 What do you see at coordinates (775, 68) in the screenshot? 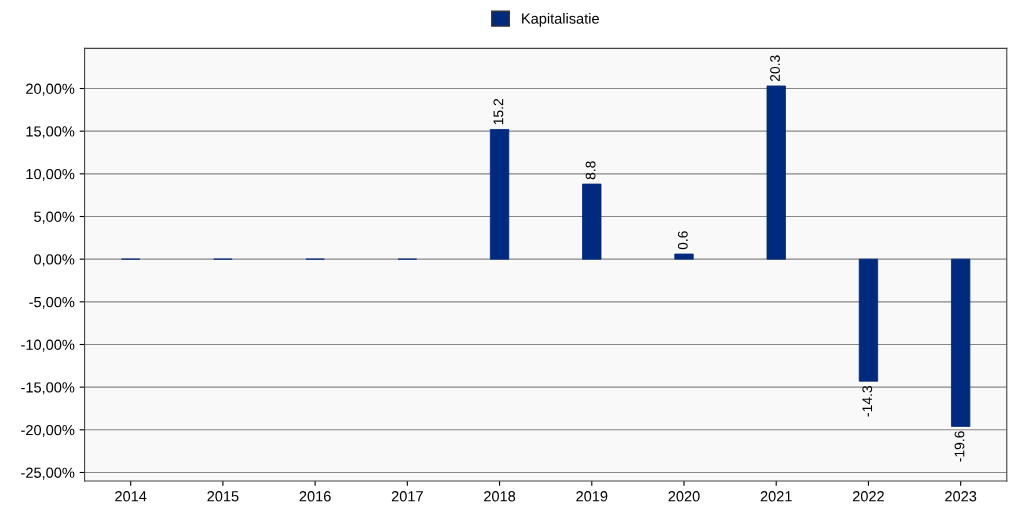
I see `data-label: 20.3` at bounding box center [775, 68].